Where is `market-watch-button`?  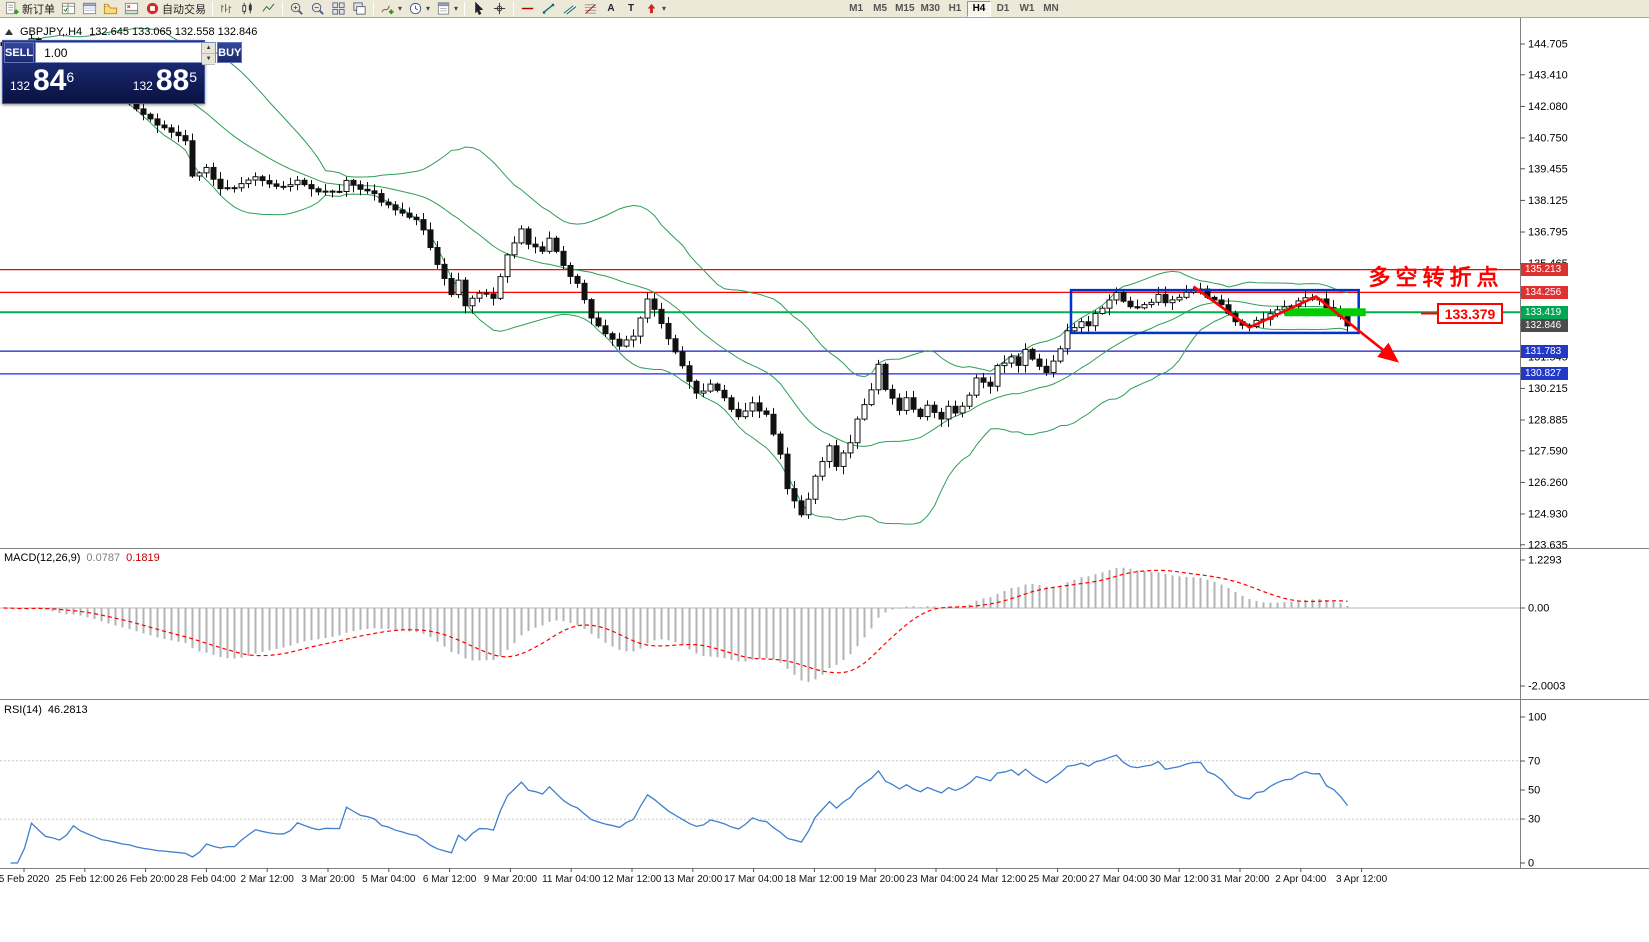
market-watch-button is located at coordinates (68, 8).